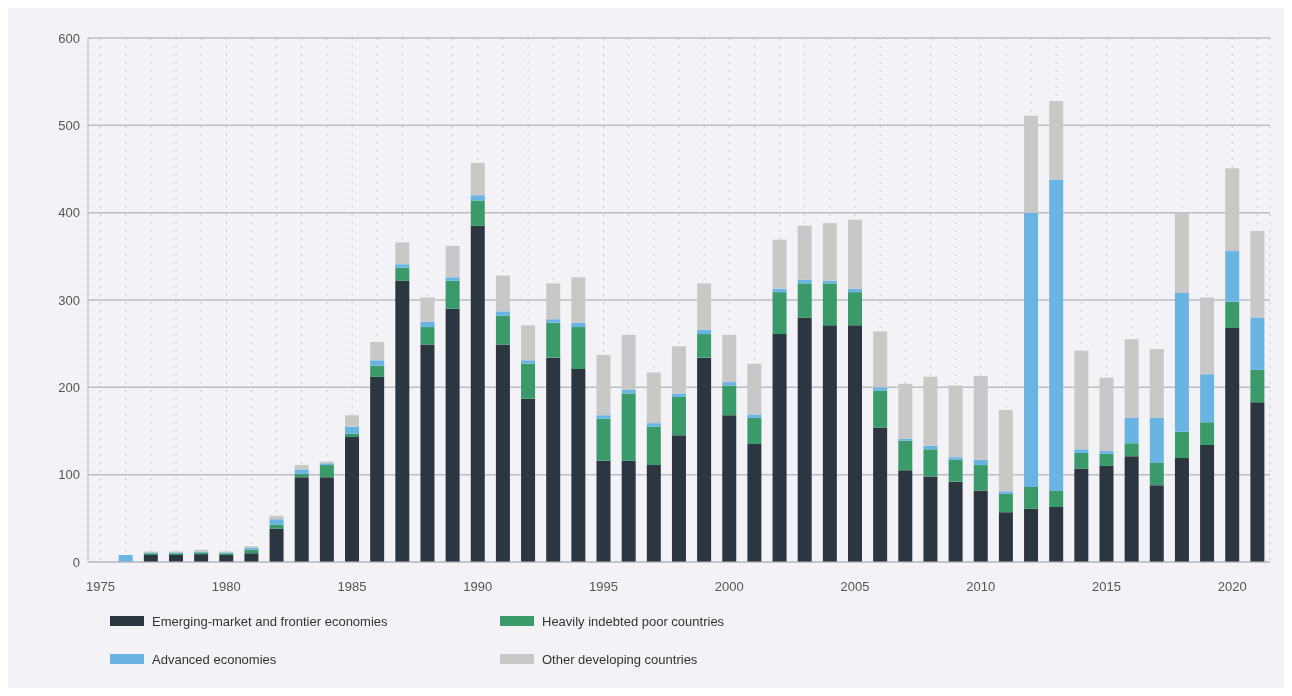 This screenshot has width=1292, height=696. Describe the element at coordinates (69, 387) in the screenshot. I see `y-tick-label: 200` at that location.